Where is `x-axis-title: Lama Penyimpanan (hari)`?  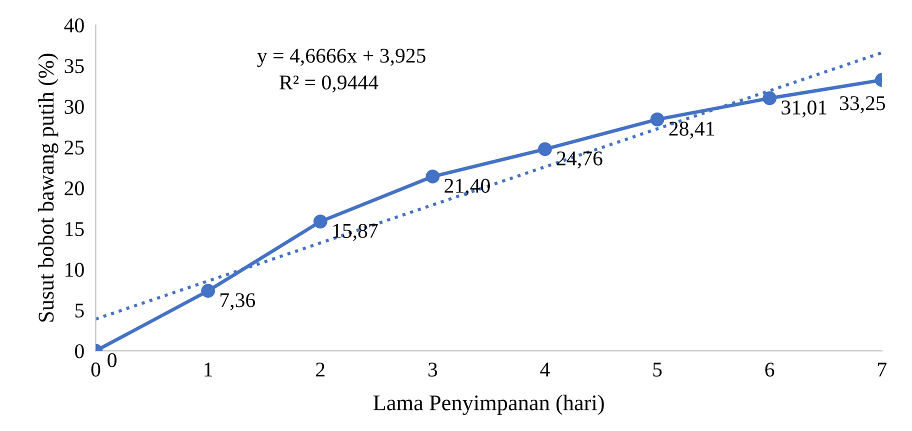
x-axis-title: Lama Penyimpanan (hari) is located at coordinates (488, 404).